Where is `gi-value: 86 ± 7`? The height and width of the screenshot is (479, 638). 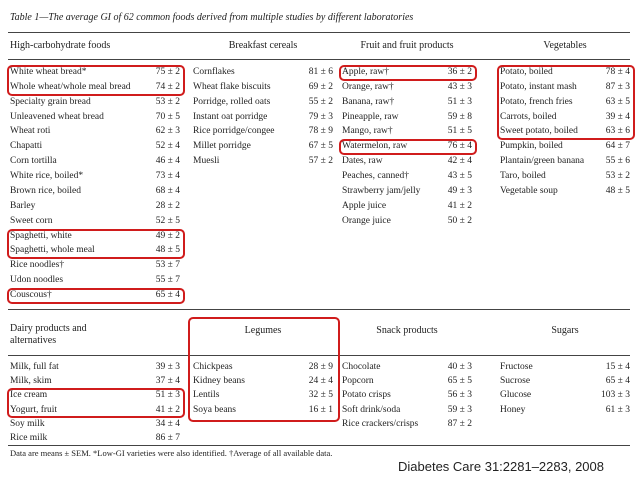
gi-value: 86 ± 7 is located at coordinates (167, 438).